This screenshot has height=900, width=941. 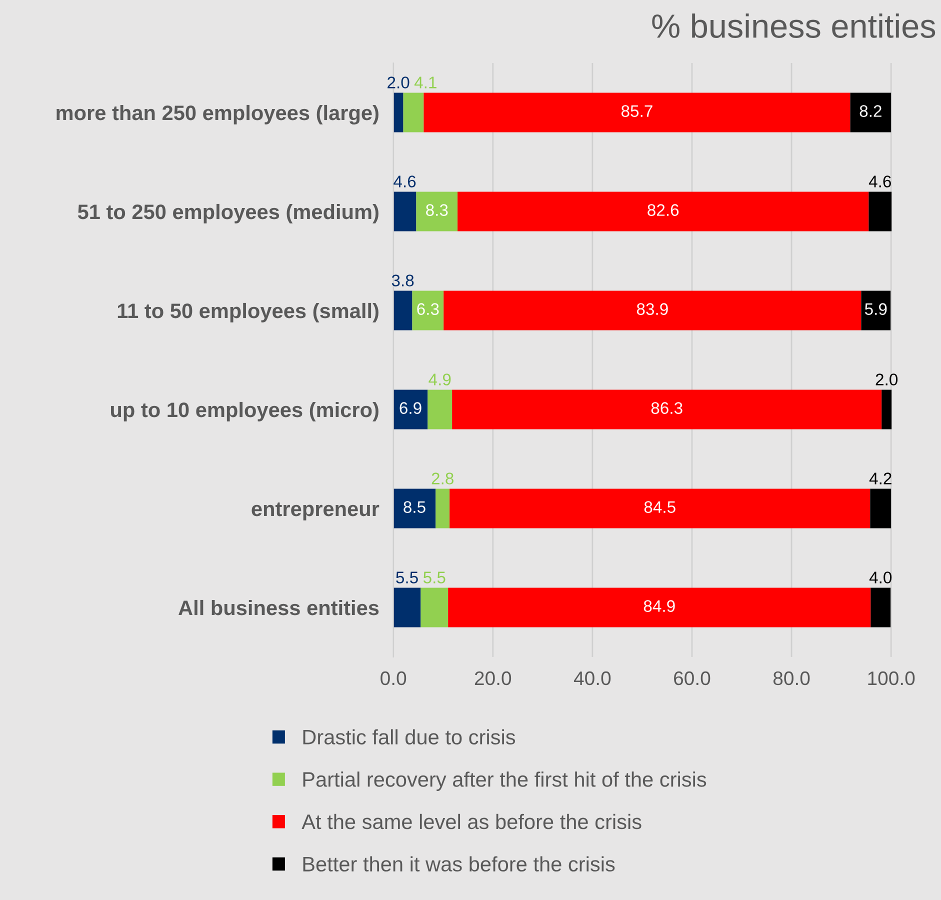 What do you see at coordinates (217, 114) in the screenshot?
I see `y-tick-label: more than 250 employees (large)` at bounding box center [217, 114].